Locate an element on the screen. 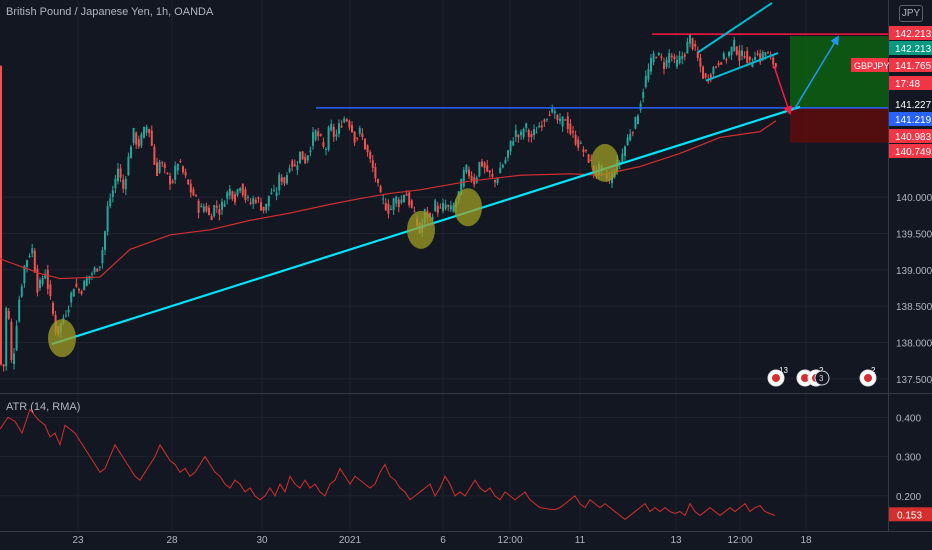  price-label-text: 141.219 is located at coordinates (913, 120).